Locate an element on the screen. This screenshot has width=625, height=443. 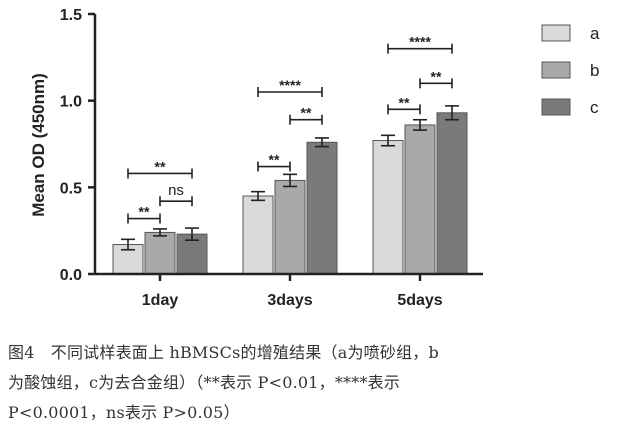
significance-label: ns is located at coordinates (176, 190).